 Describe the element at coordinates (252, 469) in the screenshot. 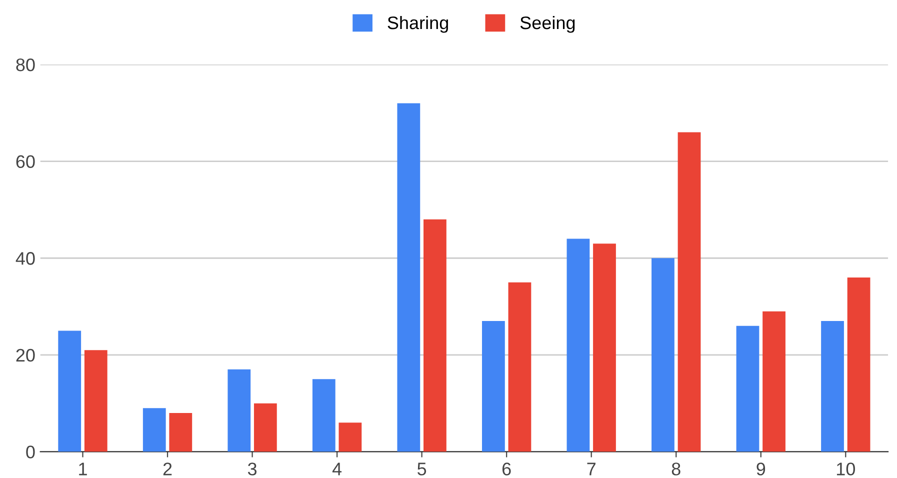

I see `x-tick-label: 3` at that location.